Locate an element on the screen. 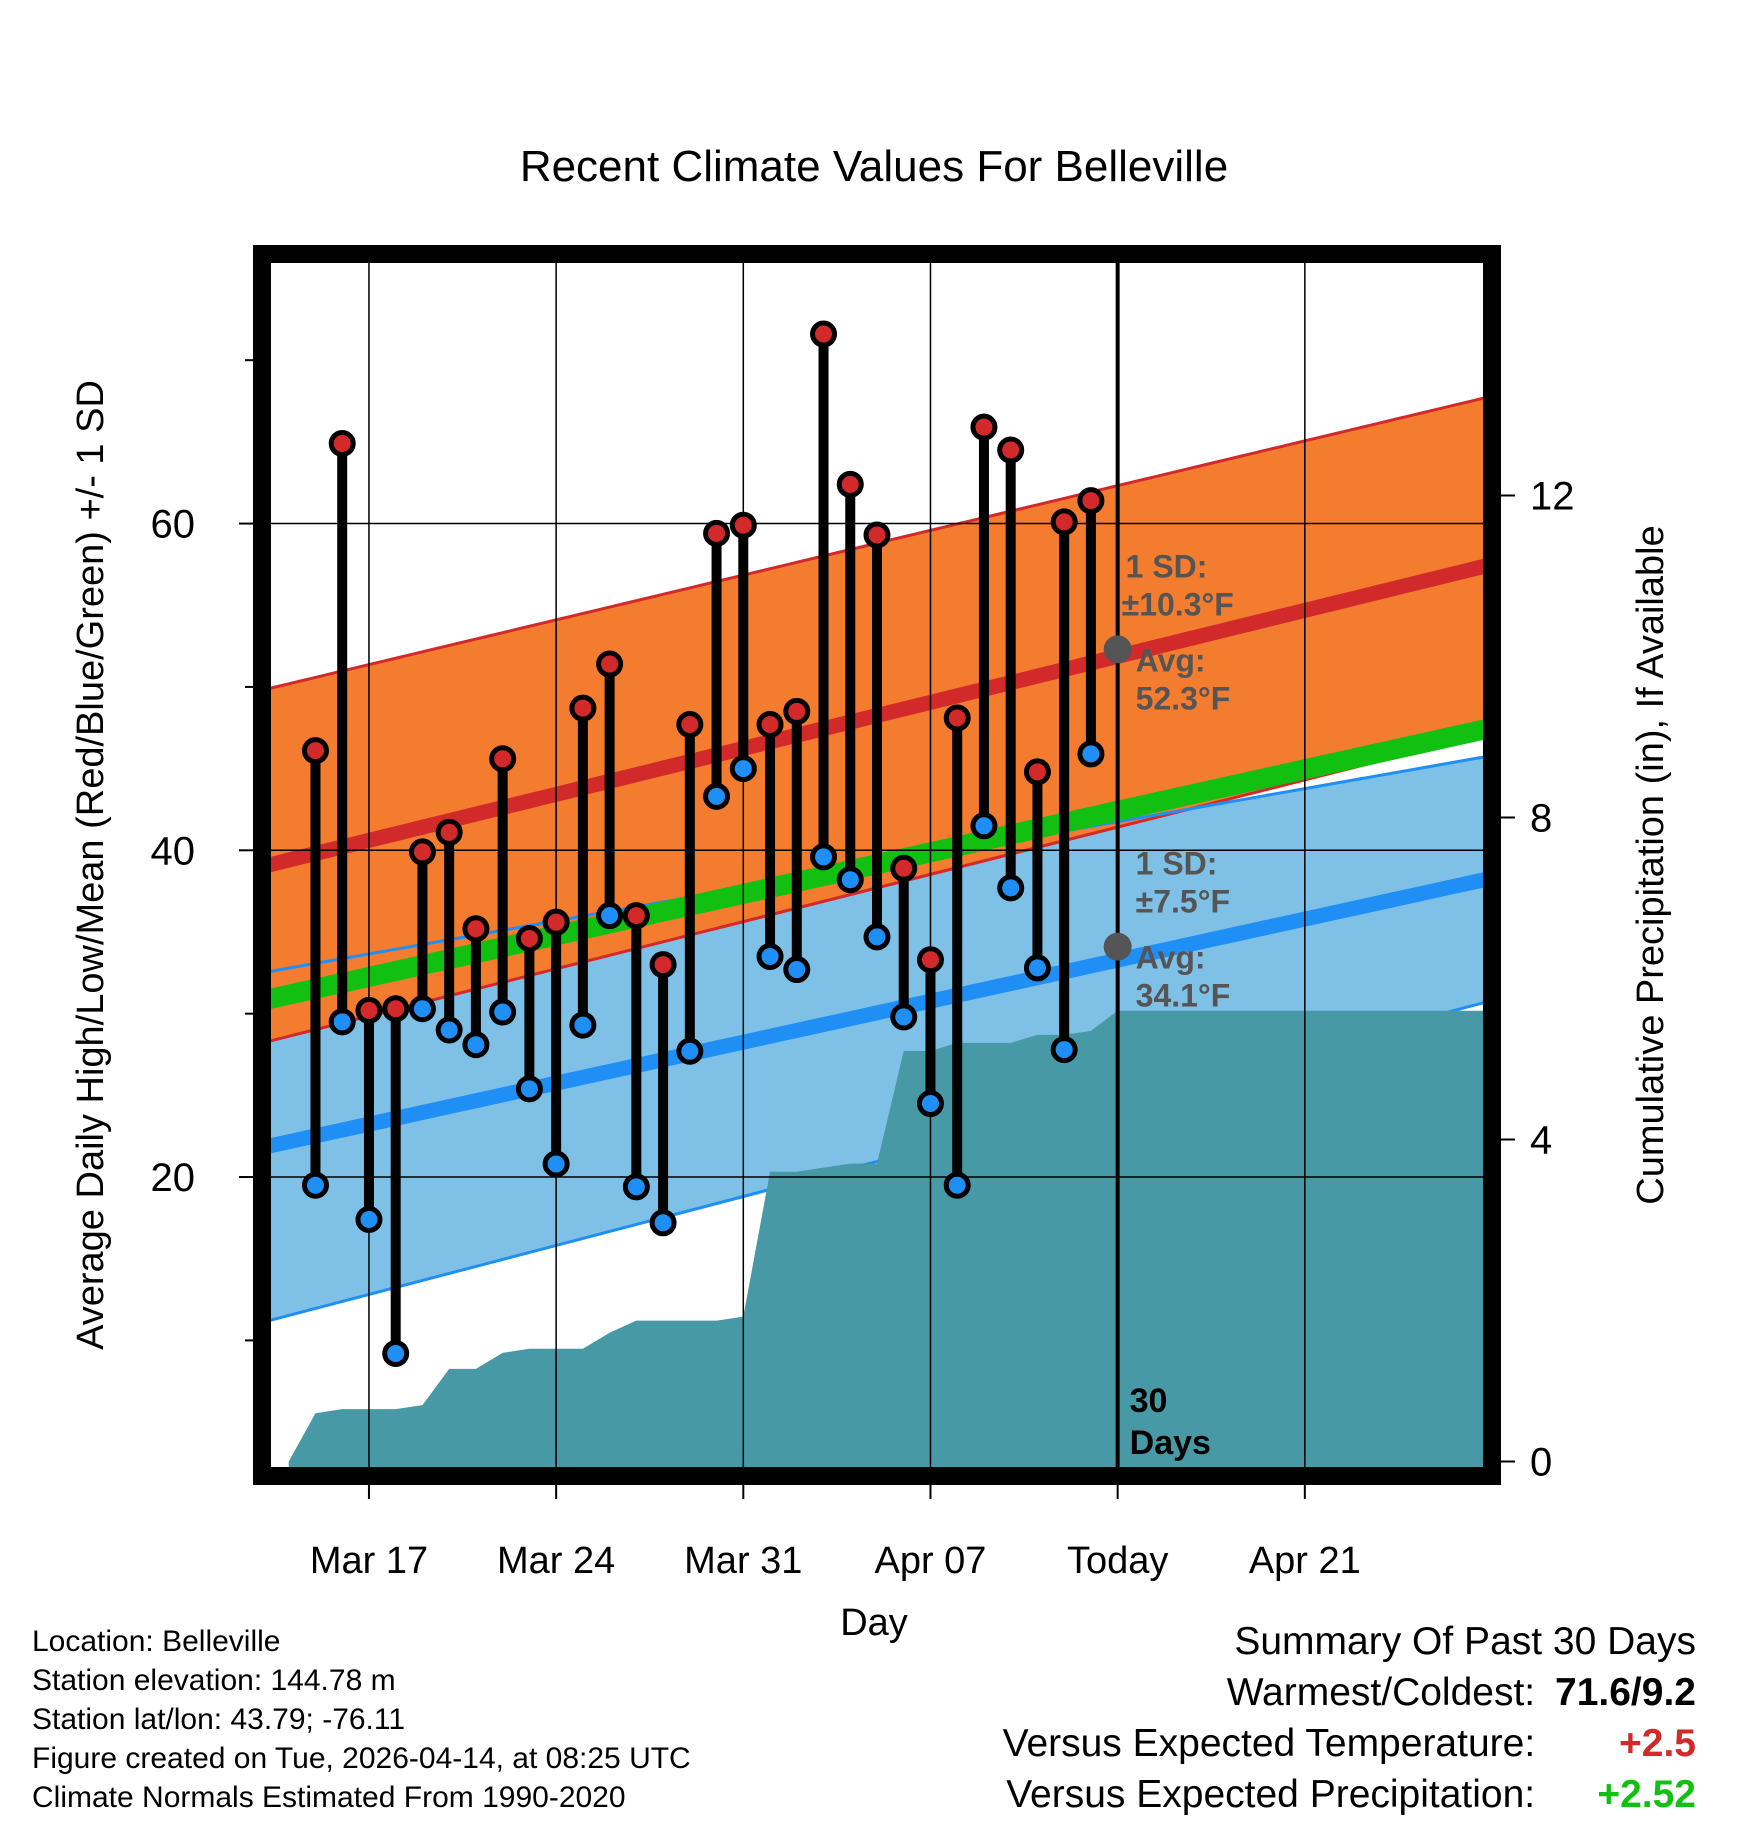 The height and width of the screenshot is (1828, 1748). low-normal-line is located at coordinates (877, 1012).